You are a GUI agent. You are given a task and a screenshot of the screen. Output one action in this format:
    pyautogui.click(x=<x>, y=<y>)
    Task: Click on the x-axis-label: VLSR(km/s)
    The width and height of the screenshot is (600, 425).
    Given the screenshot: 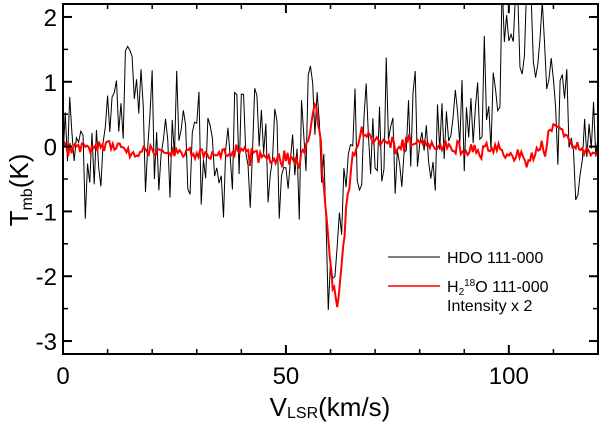 What is the action you would take?
    pyautogui.click(x=330, y=407)
    